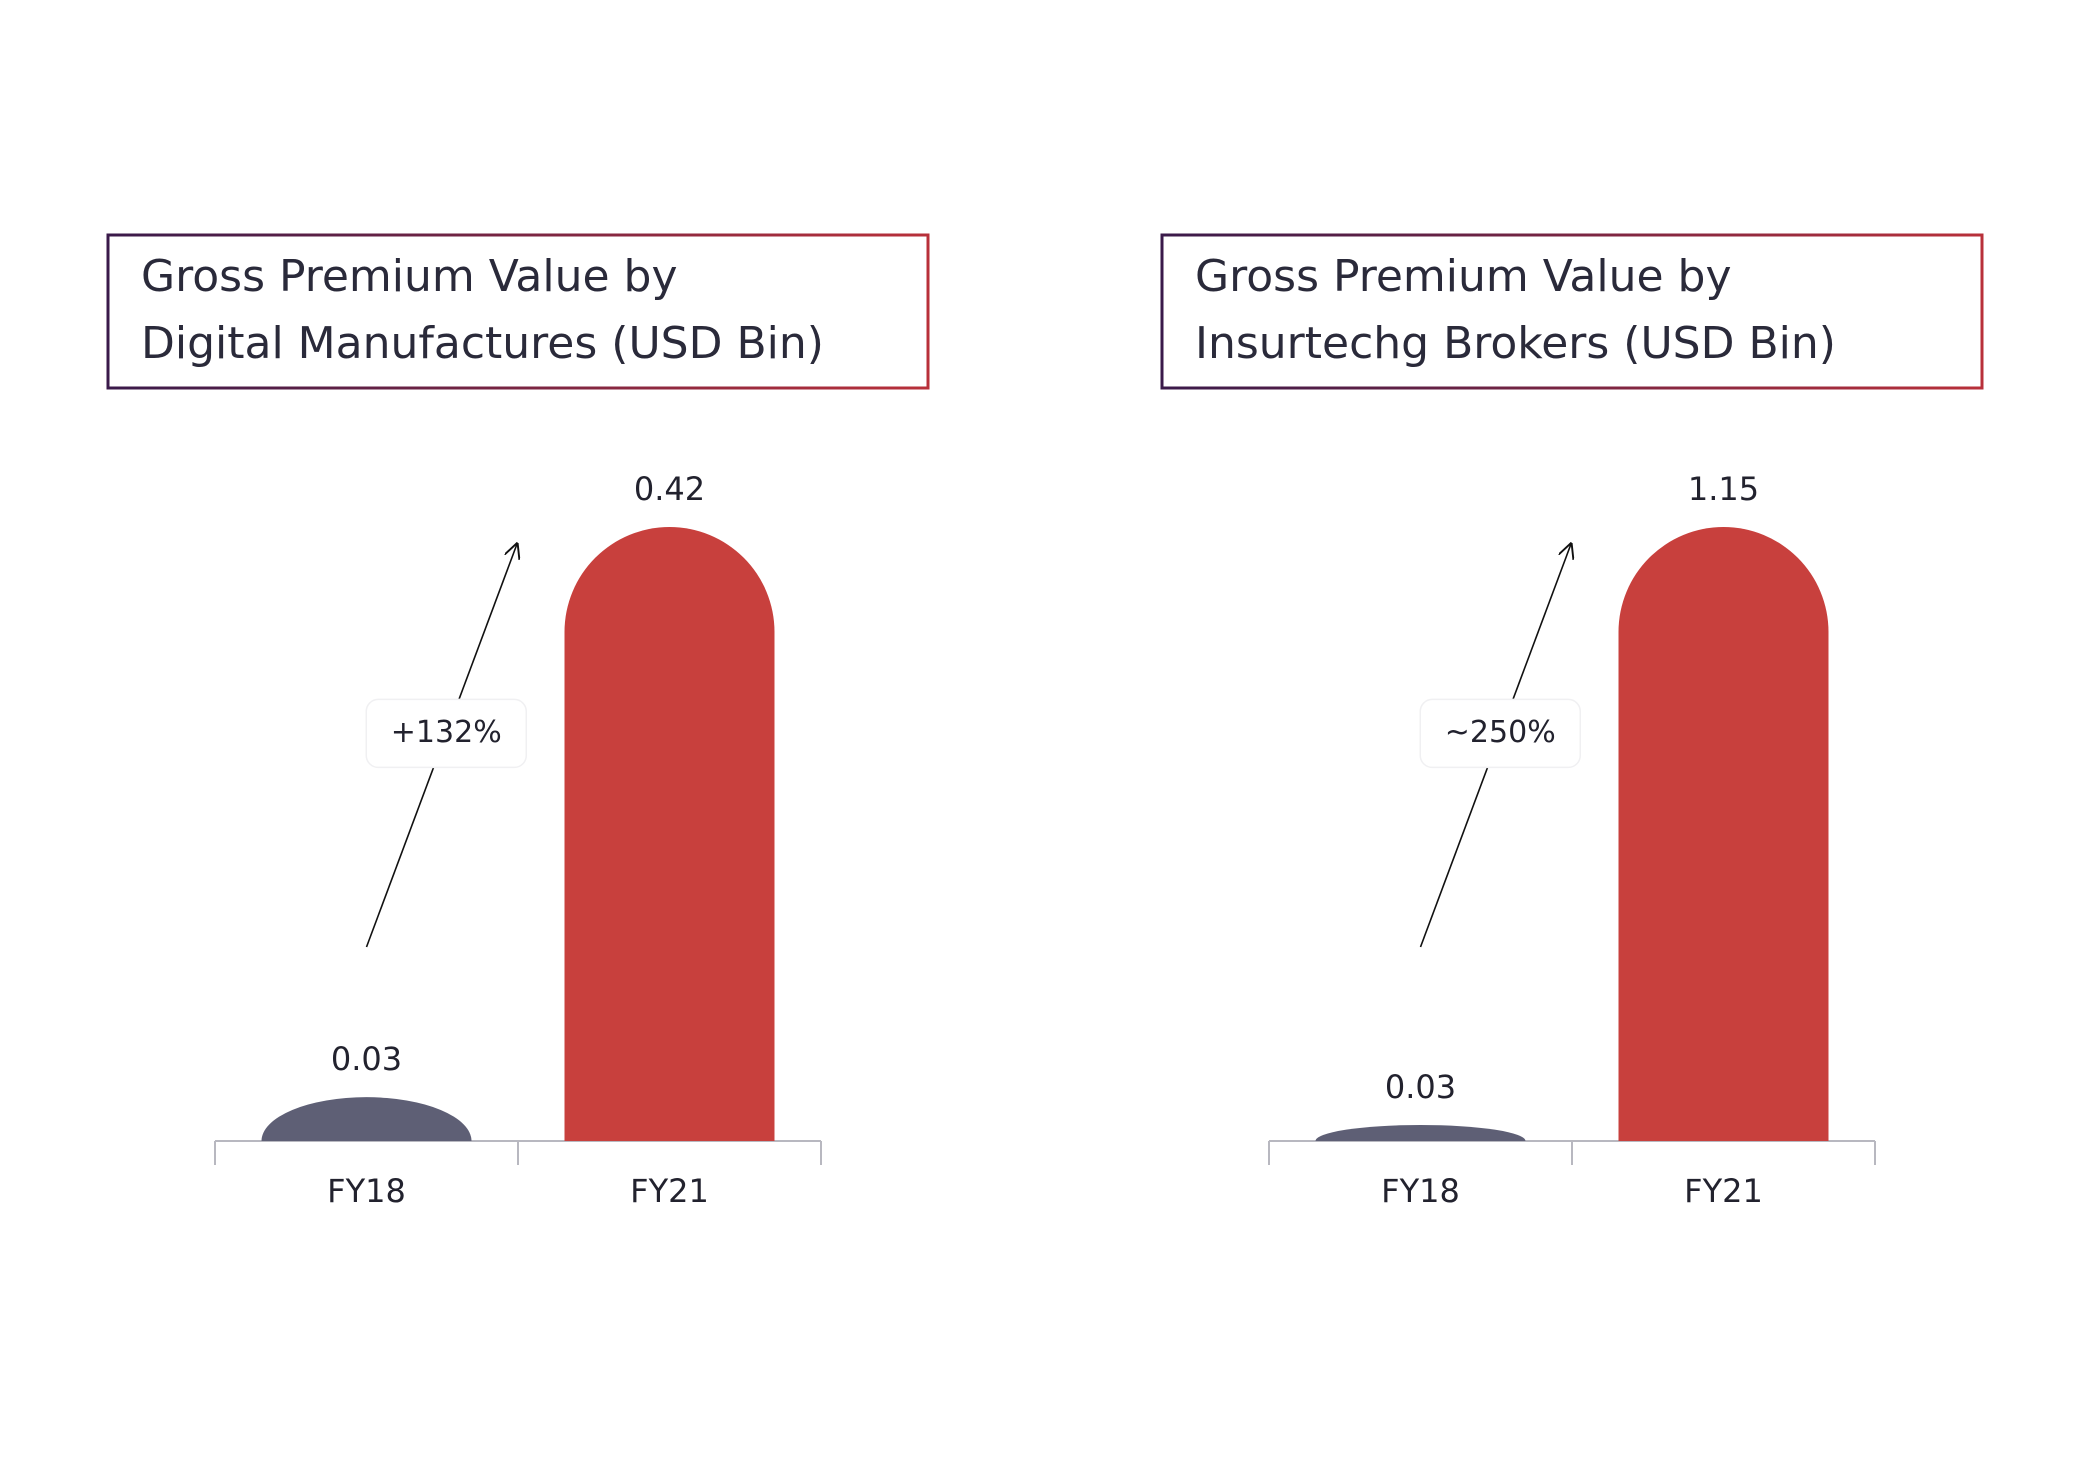 This screenshot has width=2084, height=1474. Describe the element at coordinates (482, 343) in the screenshot. I see `chart-title: Digital Manufactures (USD Bin)` at that location.